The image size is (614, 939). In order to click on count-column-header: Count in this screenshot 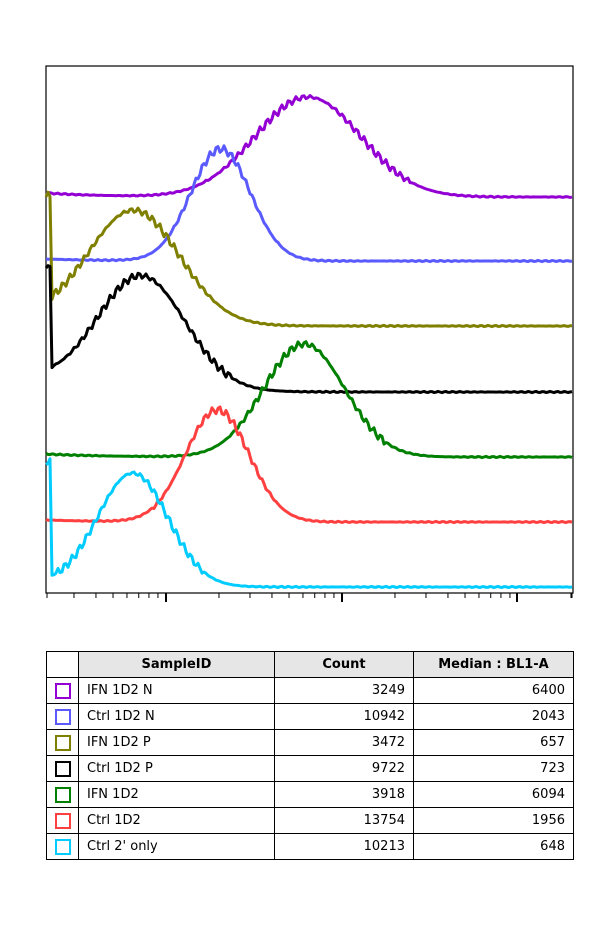, I will do `click(344, 664)`.